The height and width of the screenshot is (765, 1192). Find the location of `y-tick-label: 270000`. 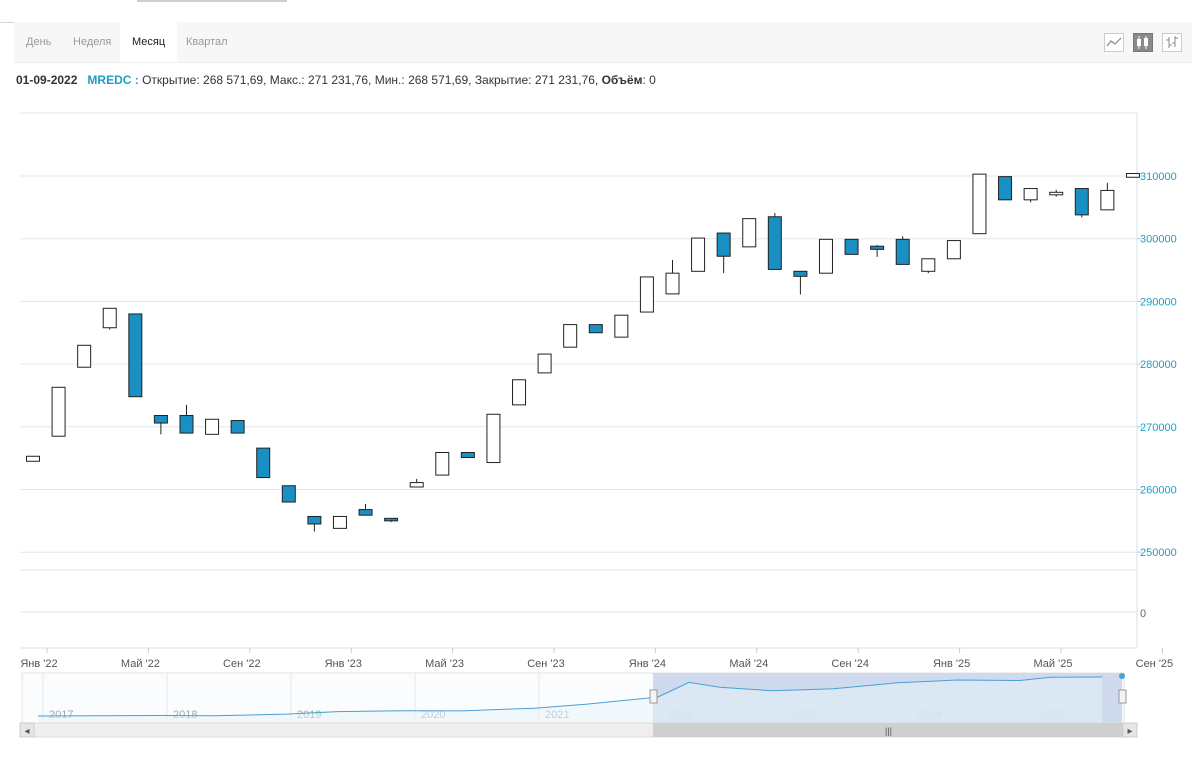

y-tick-label: 270000 is located at coordinates (1158, 428).